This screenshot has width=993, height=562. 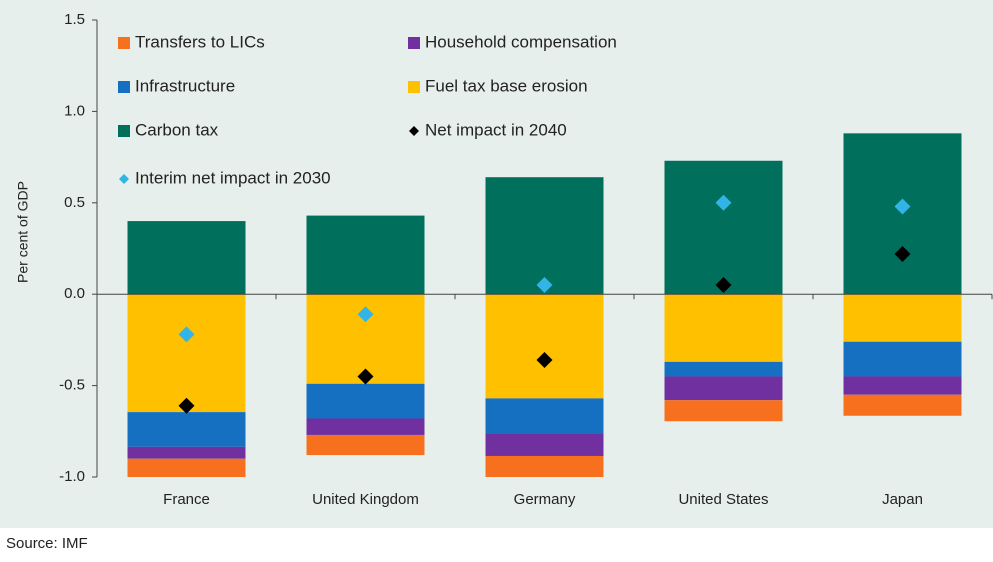 I want to click on legend-label: Infrastructure, so click(x=185, y=85).